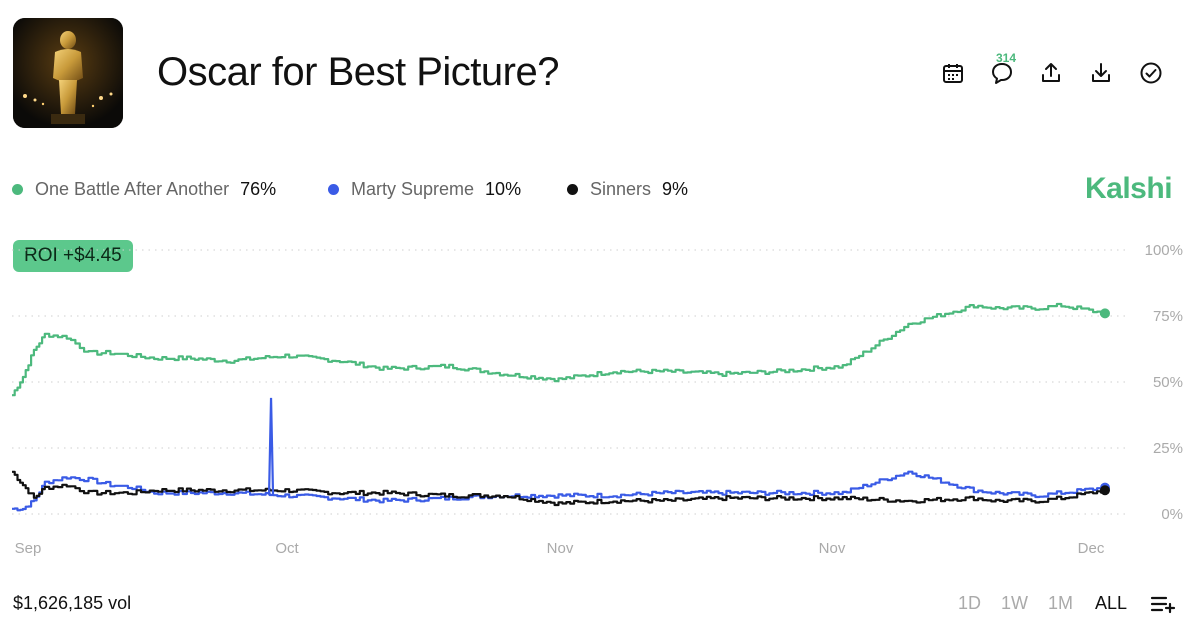 This screenshot has height=634, width=1200. I want to click on page-title: Oscar for Best Picture?, so click(358, 72).